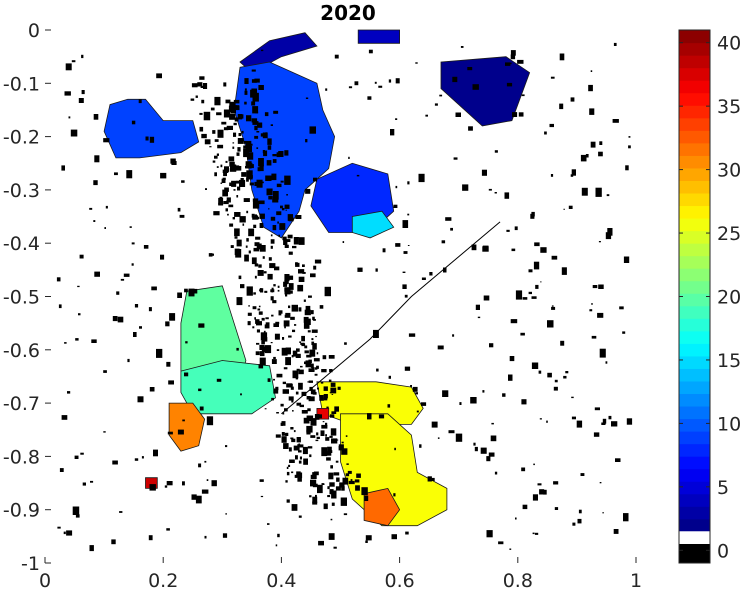 The width and height of the screenshot is (744, 595). Describe the element at coordinates (729, 424) in the screenshot. I see `colorbar-tick-label: 10` at that location.